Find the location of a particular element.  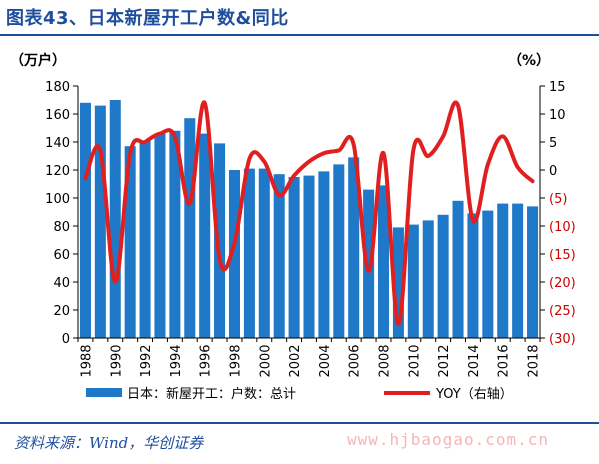

left-tick-label: 100 is located at coordinates (57, 199).